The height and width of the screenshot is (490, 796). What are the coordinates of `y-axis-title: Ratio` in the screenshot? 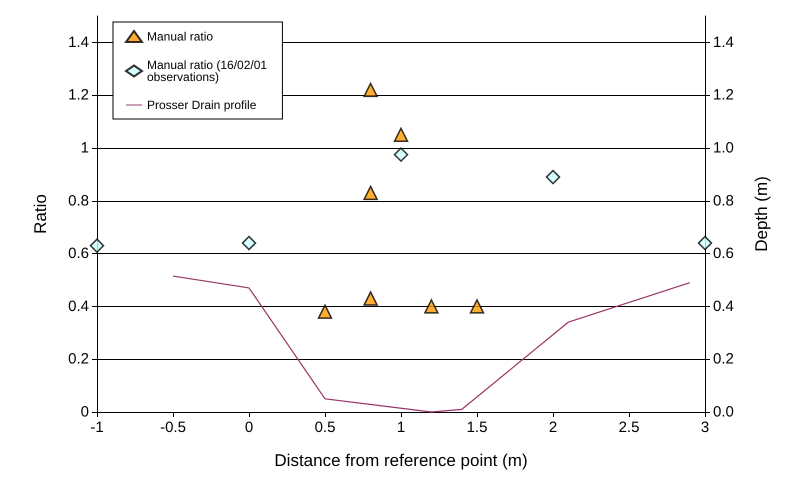 It's located at (40, 214).